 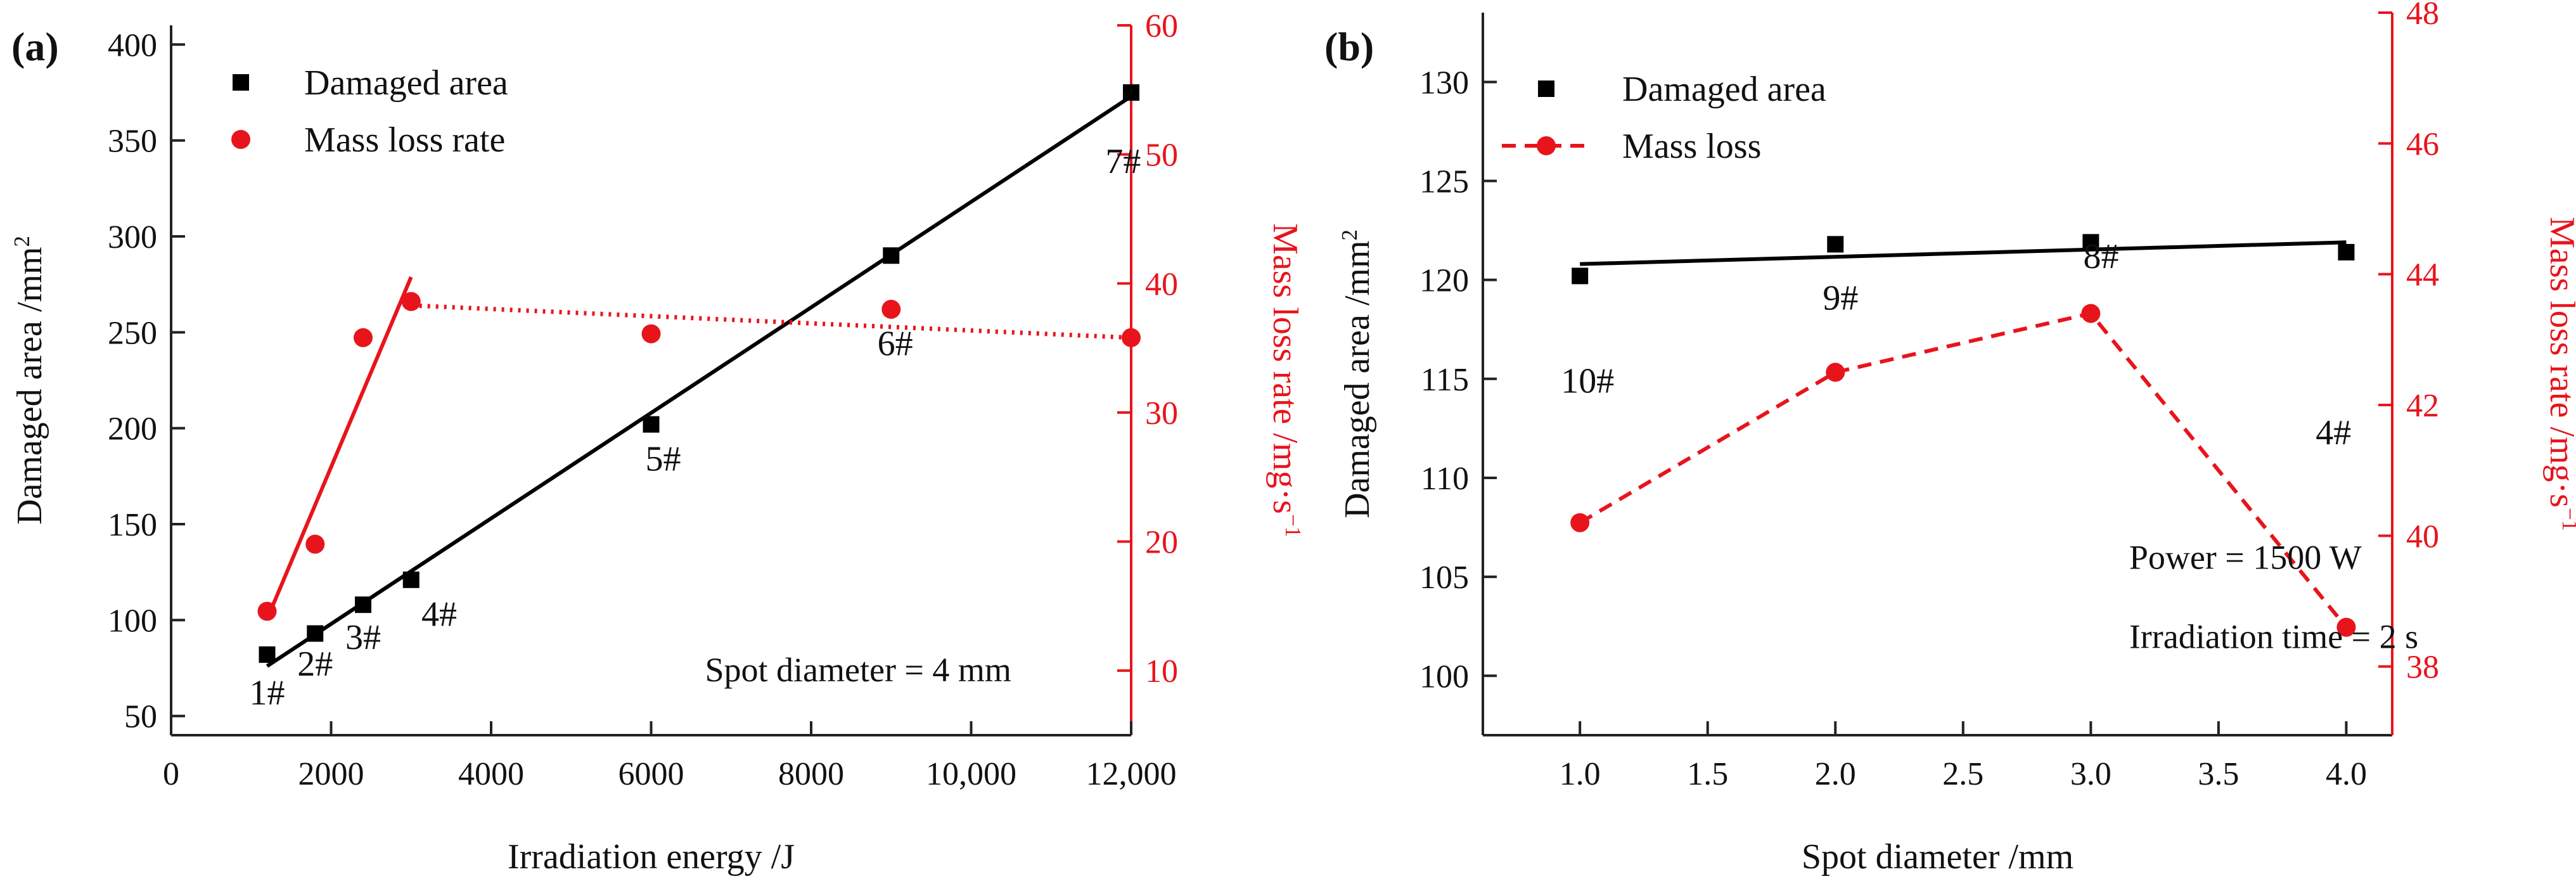 I want to click on y-tick-label: 110, so click(x=1445, y=479).